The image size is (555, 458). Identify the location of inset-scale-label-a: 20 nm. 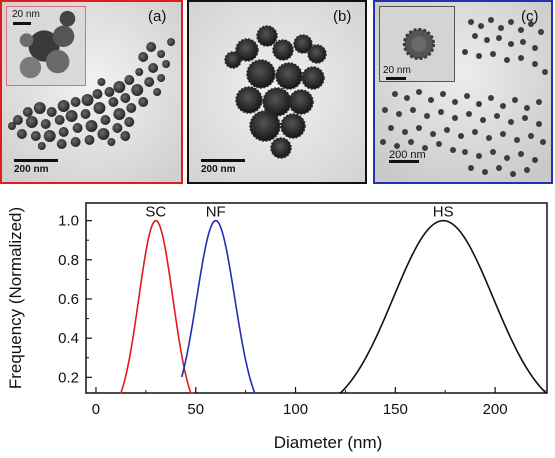
(26, 14).